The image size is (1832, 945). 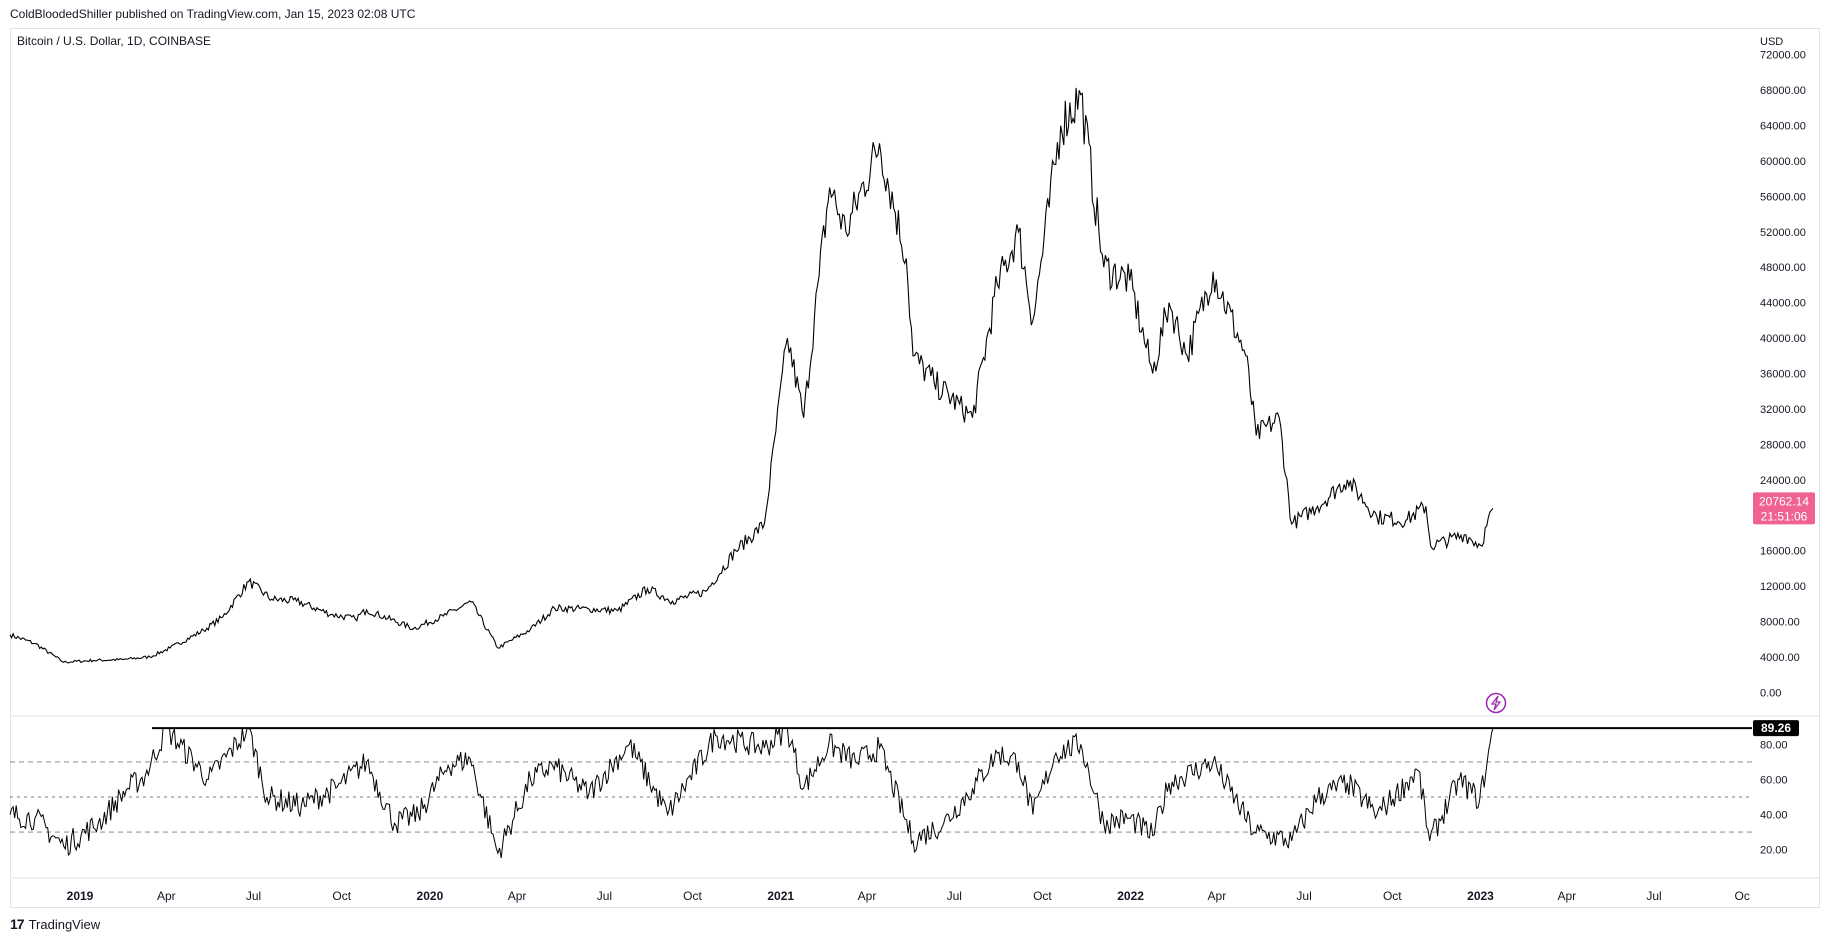 I want to click on rsi-tick-label: 60.00, so click(x=1774, y=780).